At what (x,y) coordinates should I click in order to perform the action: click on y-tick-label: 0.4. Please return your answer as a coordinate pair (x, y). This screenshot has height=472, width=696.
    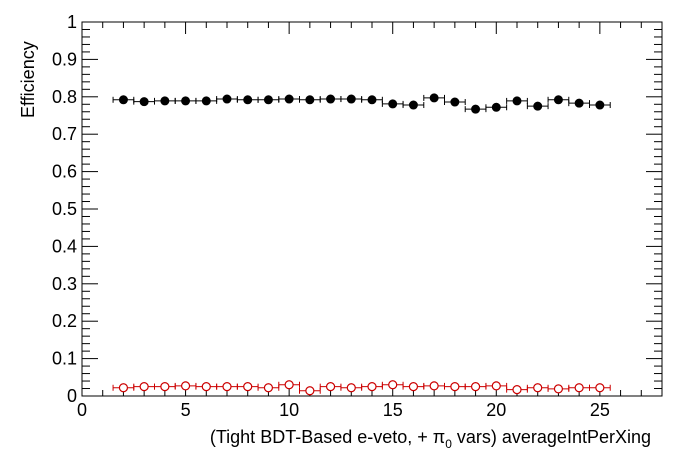
    Looking at the image, I should click on (64, 246).